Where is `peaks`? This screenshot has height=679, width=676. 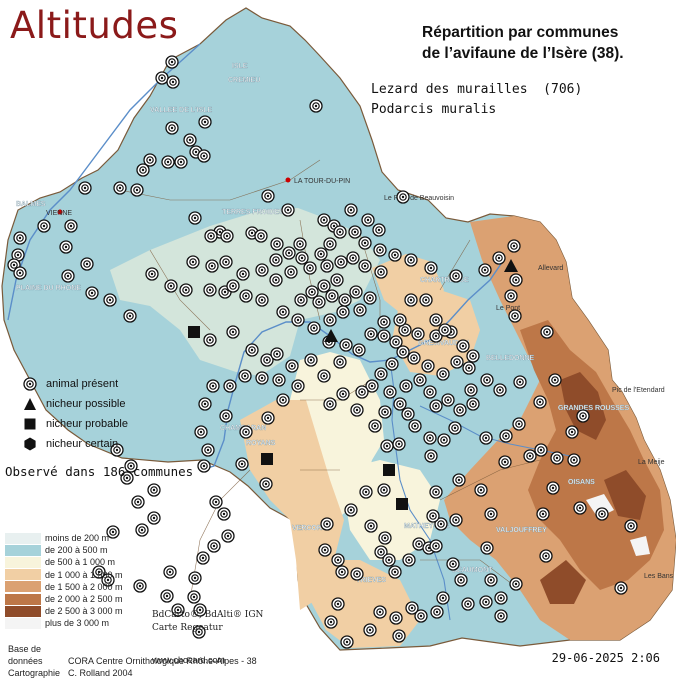 peaks is located at coordinates (593, 488).